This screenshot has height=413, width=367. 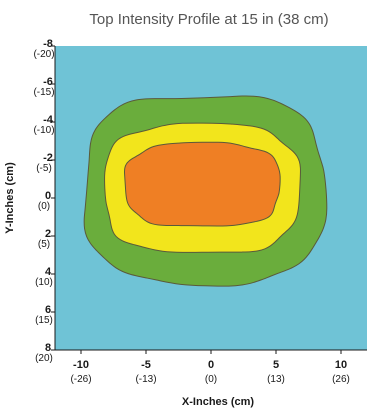 I want to click on y-axis-label: Y-Inches (cm), so click(x=10, y=198).